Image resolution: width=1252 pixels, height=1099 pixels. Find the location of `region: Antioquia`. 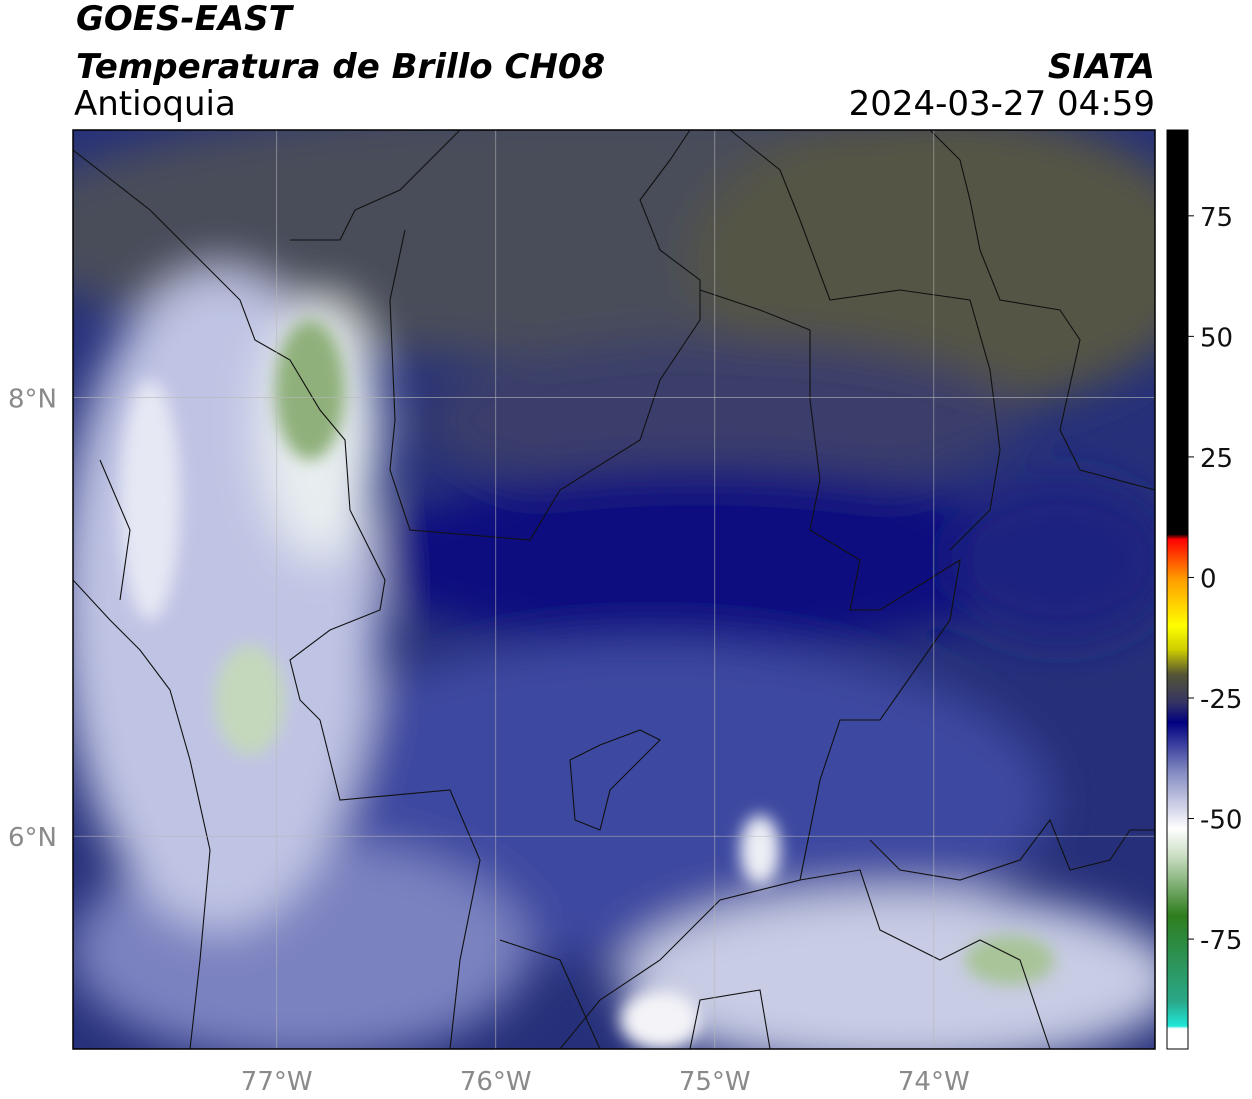

region: Antioquia is located at coordinates (155, 104).